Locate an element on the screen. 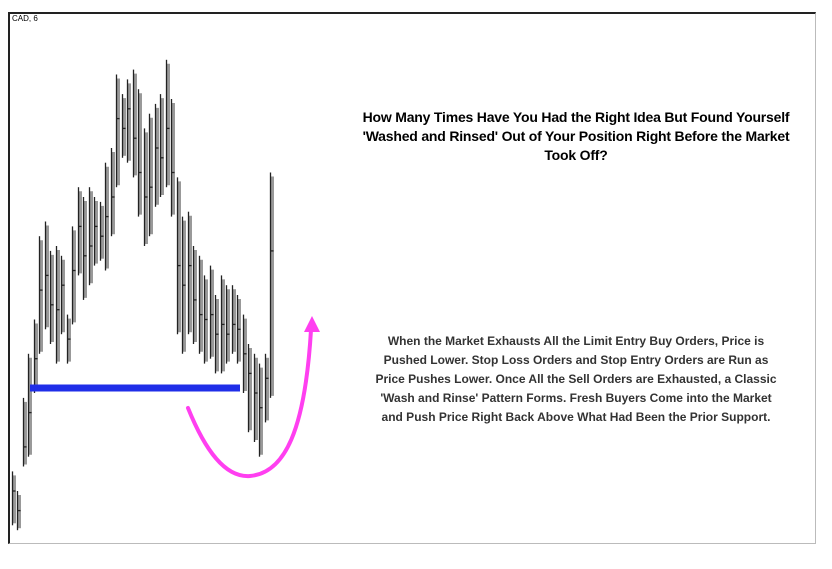 This screenshot has width=832, height=569. arrow-head-icon is located at coordinates (312, 324).